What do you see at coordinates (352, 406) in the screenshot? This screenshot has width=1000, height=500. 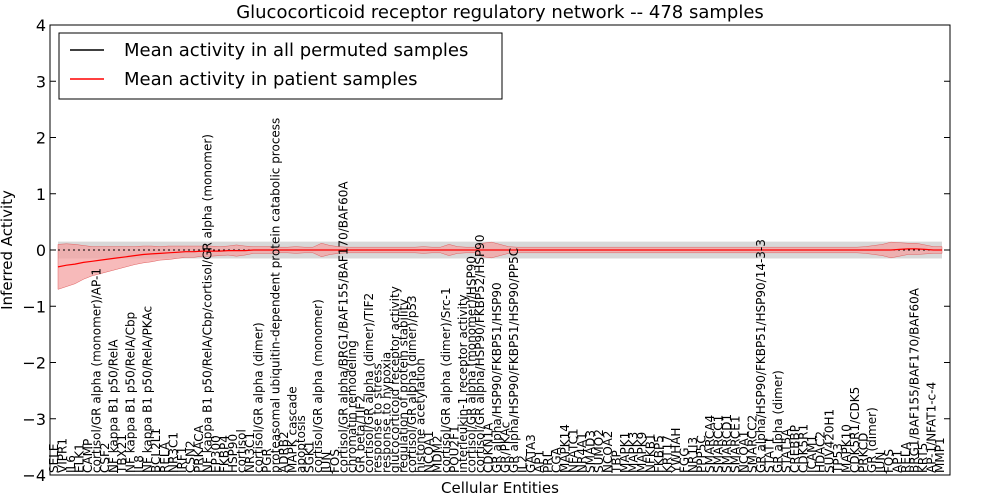 I see `x-tick-label: chromatin remodeling` at bounding box center [352, 406].